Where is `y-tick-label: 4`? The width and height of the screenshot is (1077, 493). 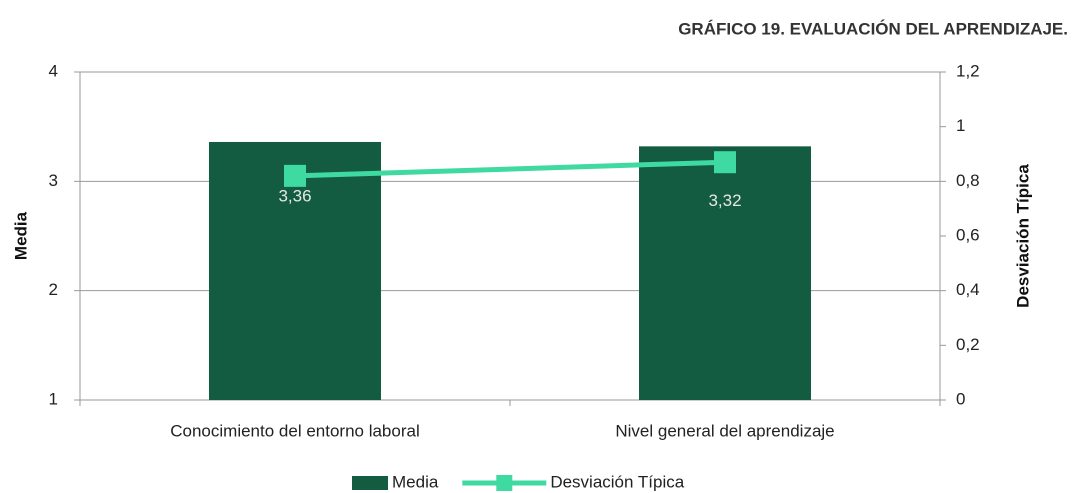
y-tick-label: 4 is located at coordinates (53, 70).